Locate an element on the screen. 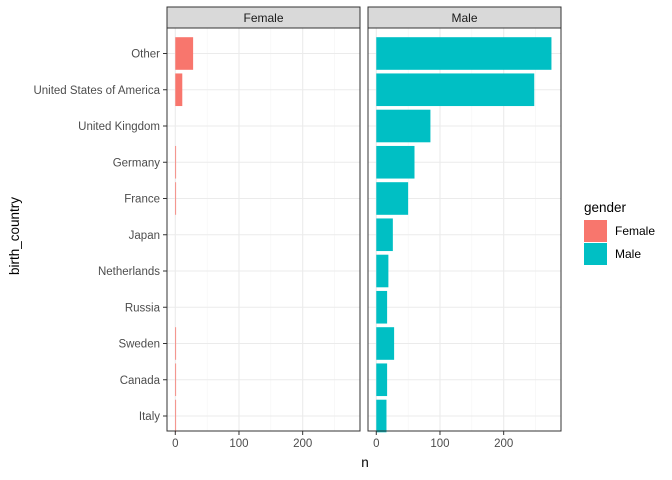  y-axis-title: birth_country is located at coordinates (14, 236).